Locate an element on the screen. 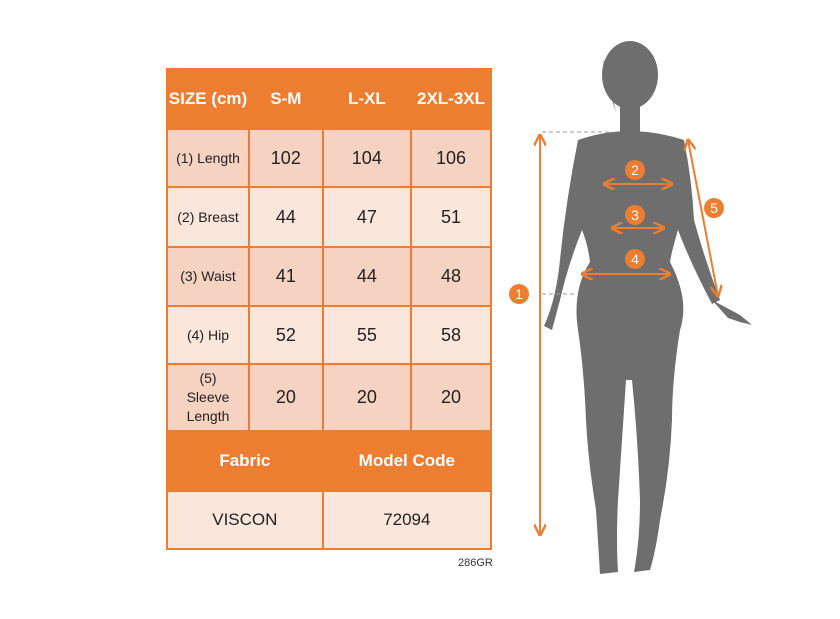 This screenshot has height=619, width=840. marker-3: 3 is located at coordinates (635, 215).